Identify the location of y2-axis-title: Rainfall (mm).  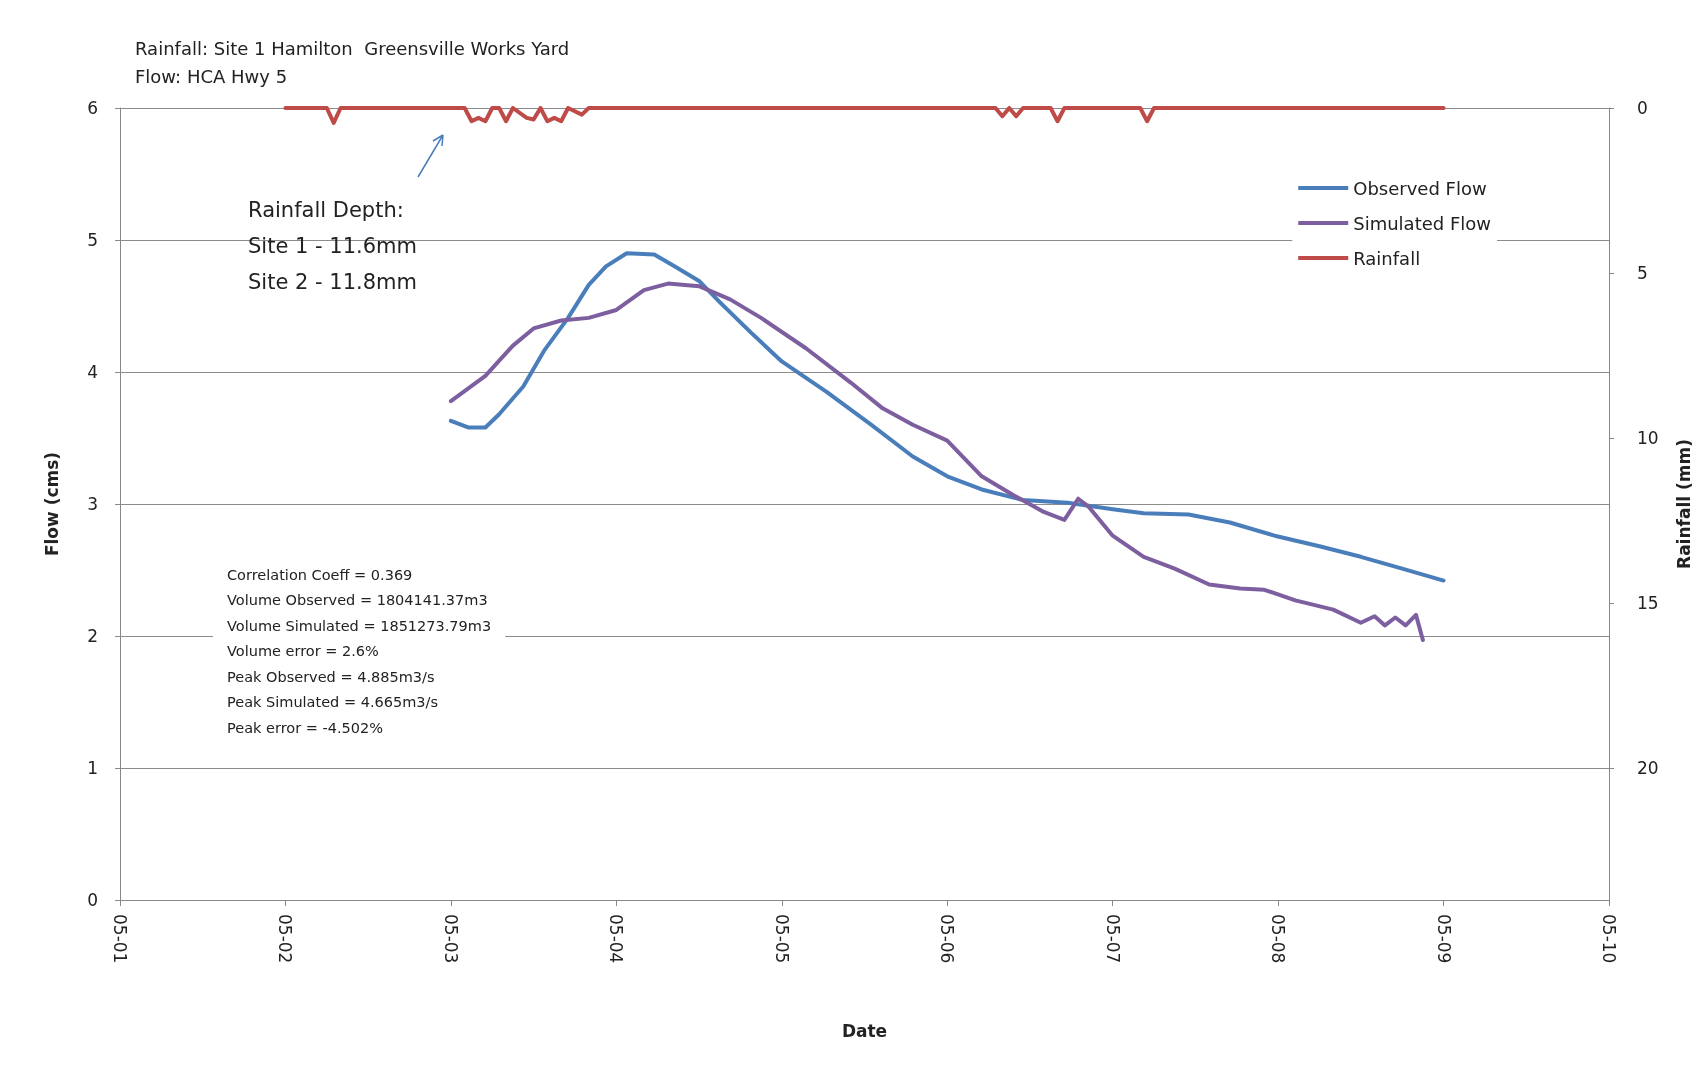
(1683, 504).